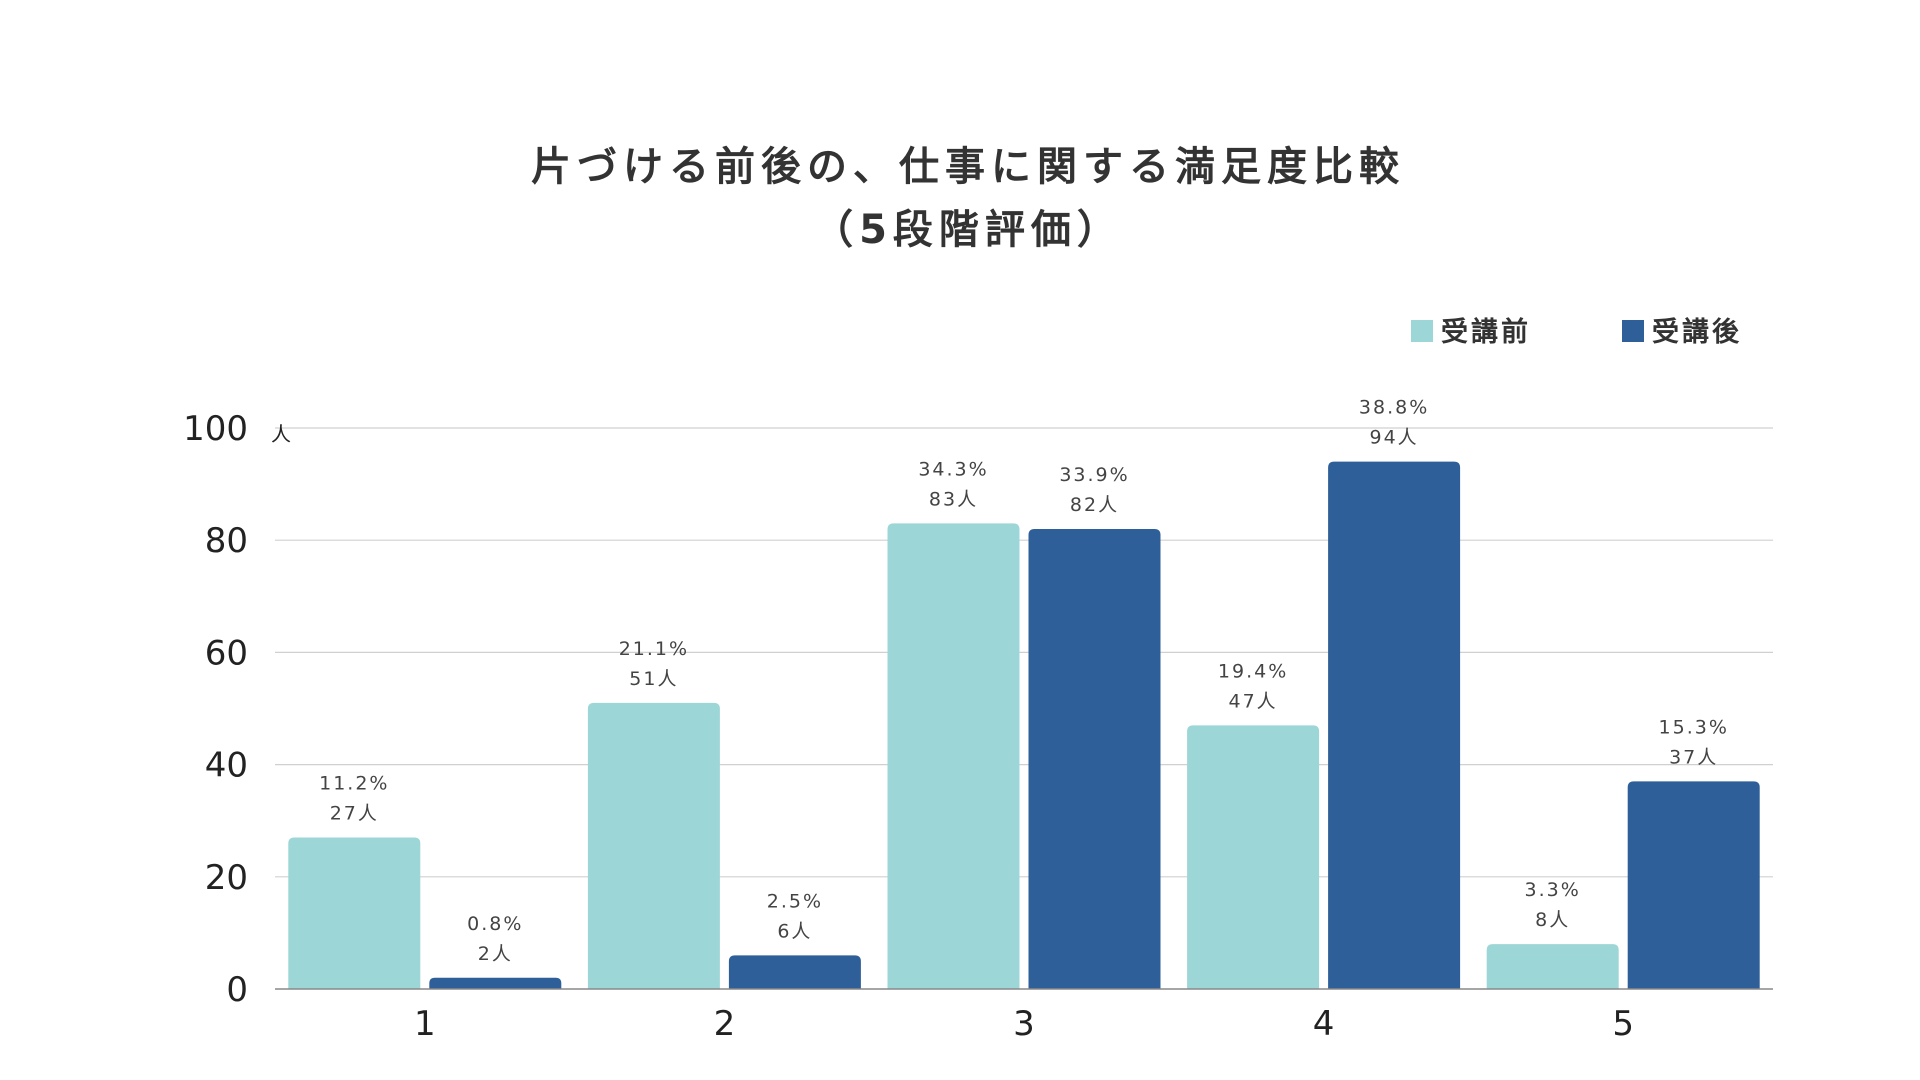 Image resolution: width=1920 pixels, height=1080 pixels. I want to click on x-tick-label: 2, so click(725, 1024).